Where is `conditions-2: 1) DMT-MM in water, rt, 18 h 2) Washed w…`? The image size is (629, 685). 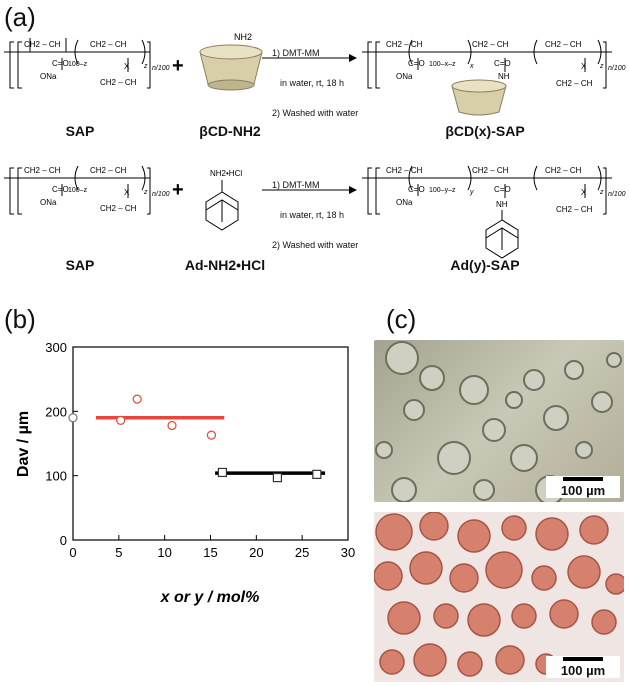
conditions-2: 1) DMT-MM in water, rt, 18 h 2) Washed w… is located at coordinates (315, 210).